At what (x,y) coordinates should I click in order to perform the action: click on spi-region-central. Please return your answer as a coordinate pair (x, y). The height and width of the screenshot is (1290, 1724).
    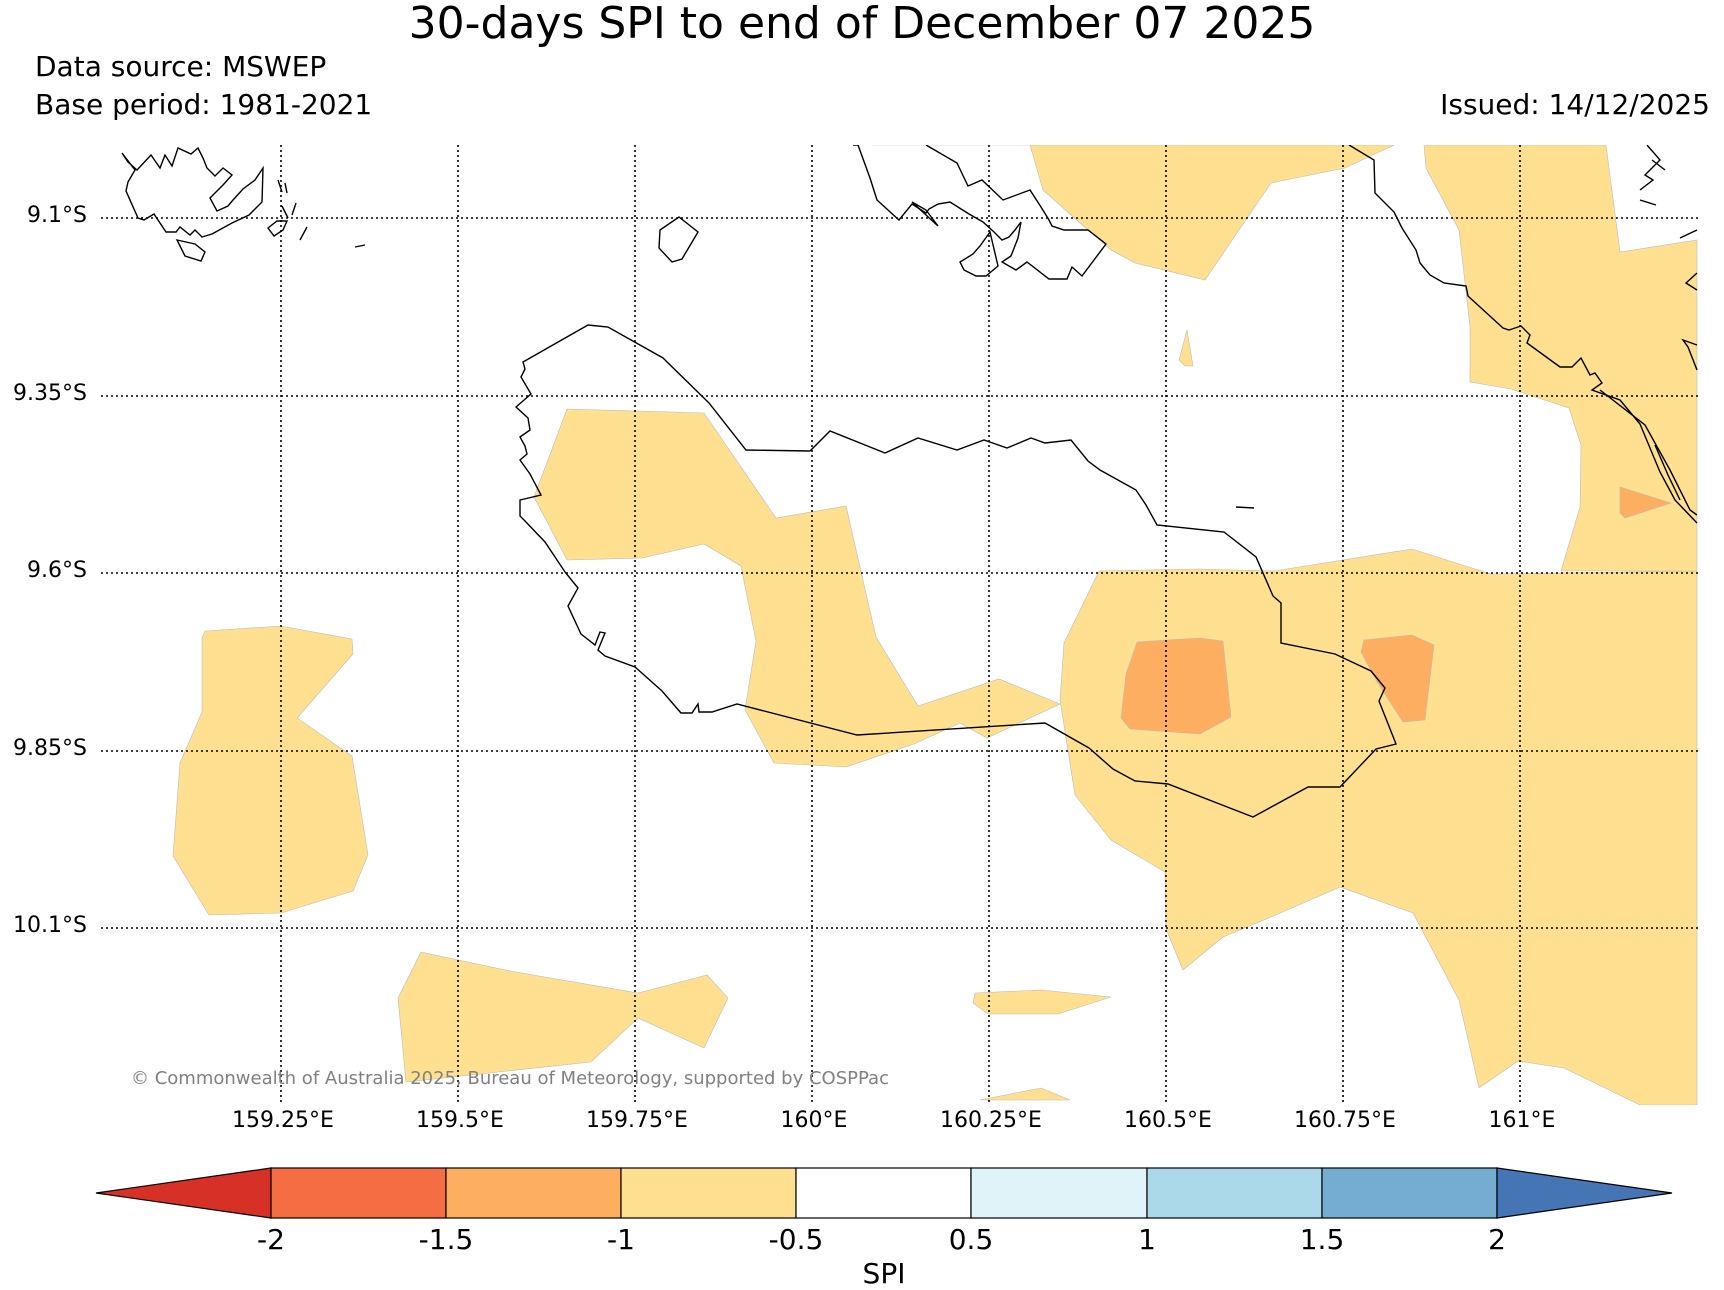
    Looking at the image, I should click on (797, 588).